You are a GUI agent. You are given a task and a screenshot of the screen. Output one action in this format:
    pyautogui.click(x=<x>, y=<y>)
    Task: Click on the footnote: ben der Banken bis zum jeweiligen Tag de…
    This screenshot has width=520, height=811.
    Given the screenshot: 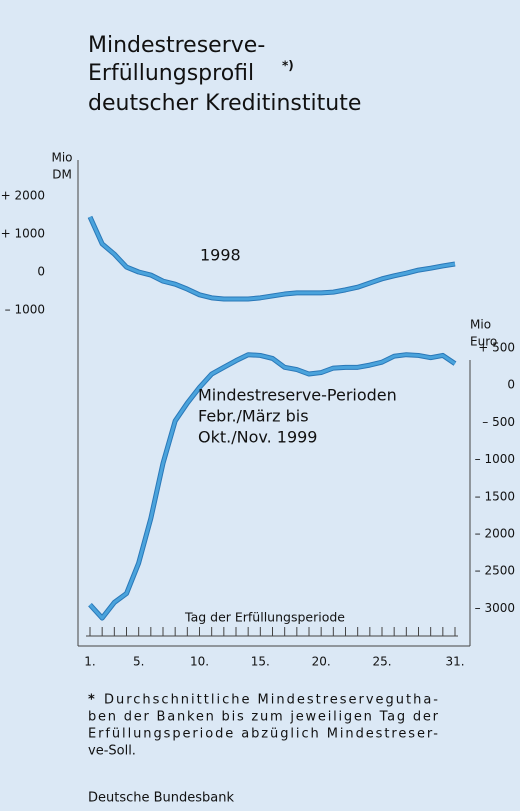 What is the action you would take?
    pyautogui.click(x=263, y=717)
    